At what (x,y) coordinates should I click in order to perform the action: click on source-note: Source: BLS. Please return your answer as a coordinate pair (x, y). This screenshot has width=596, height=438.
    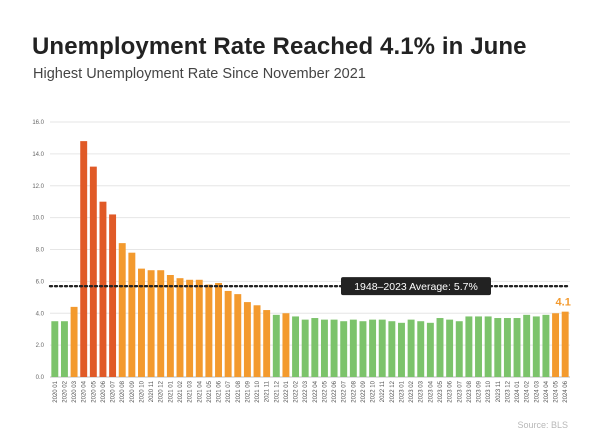
    Looking at the image, I should click on (542, 425).